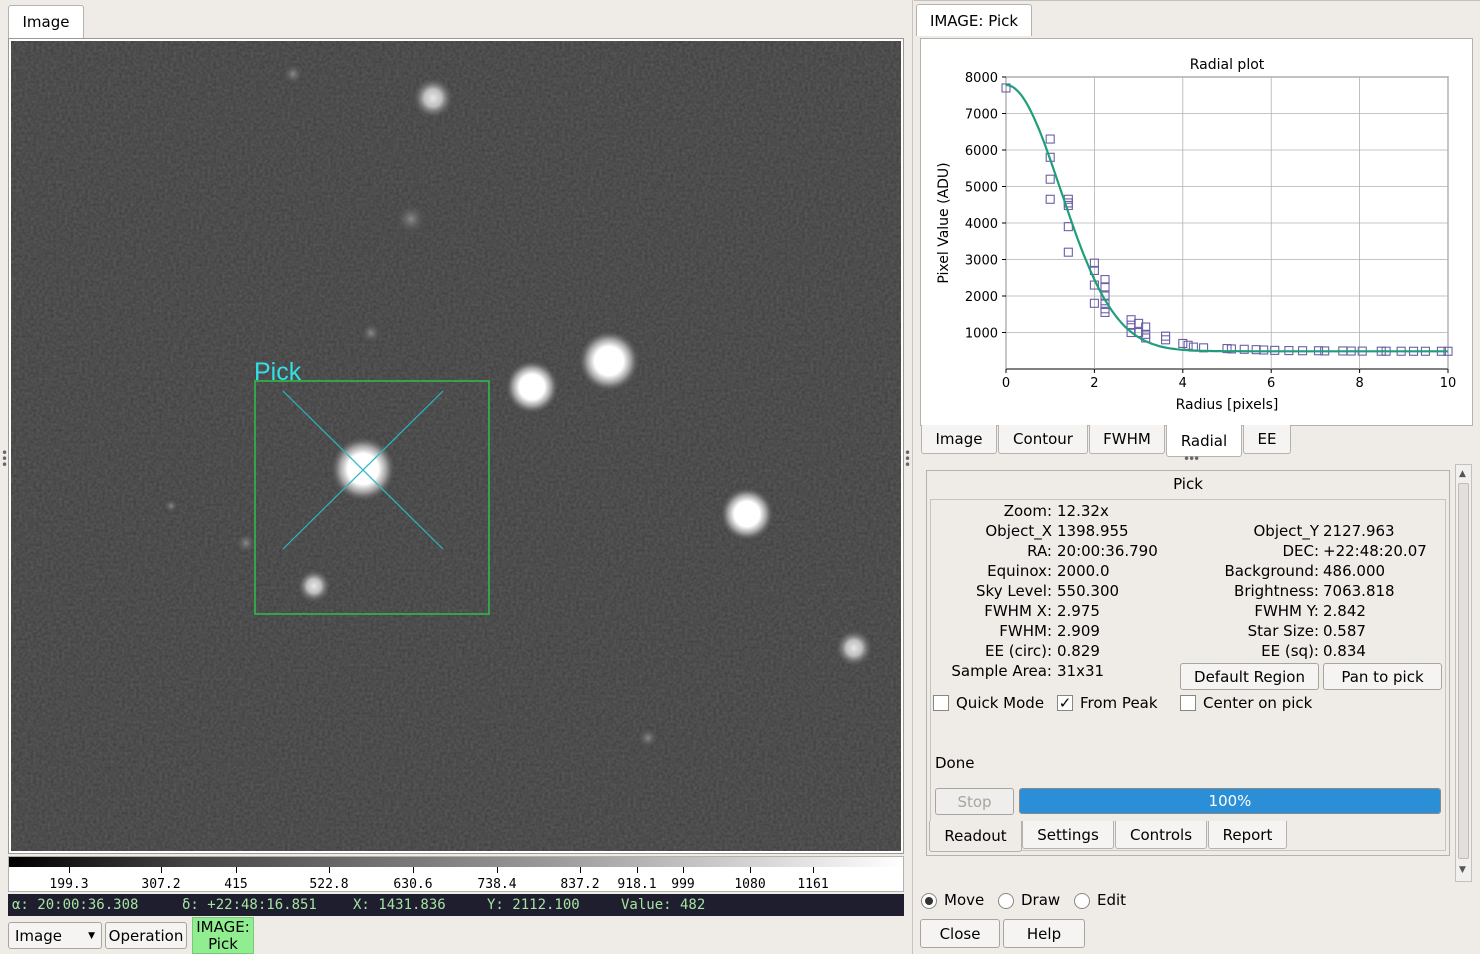 This screenshot has height=954, width=1480. I want to click on readout-value: 20:00:36.790, so click(1107, 551).